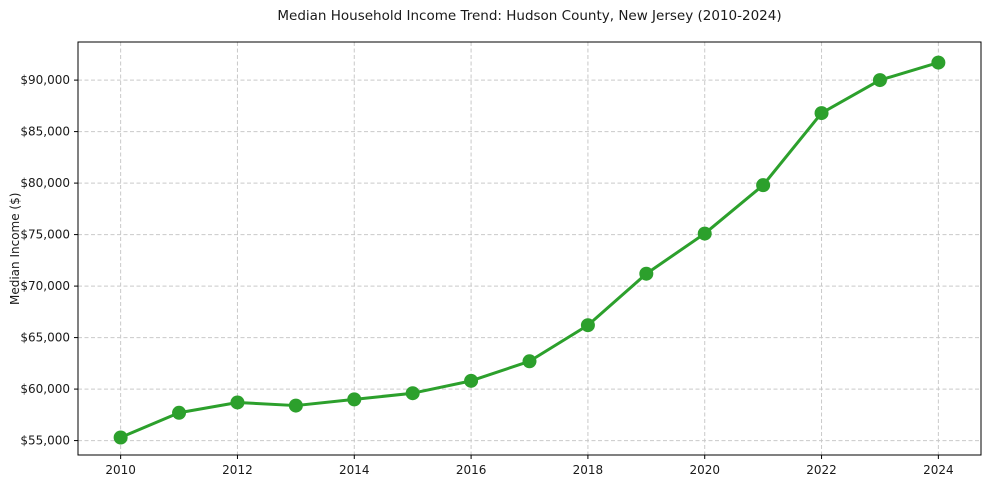 The height and width of the screenshot is (490, 989). Describe the element at coordinates (354, 399) in the screenshot. I see `data-point-2014` at that location.